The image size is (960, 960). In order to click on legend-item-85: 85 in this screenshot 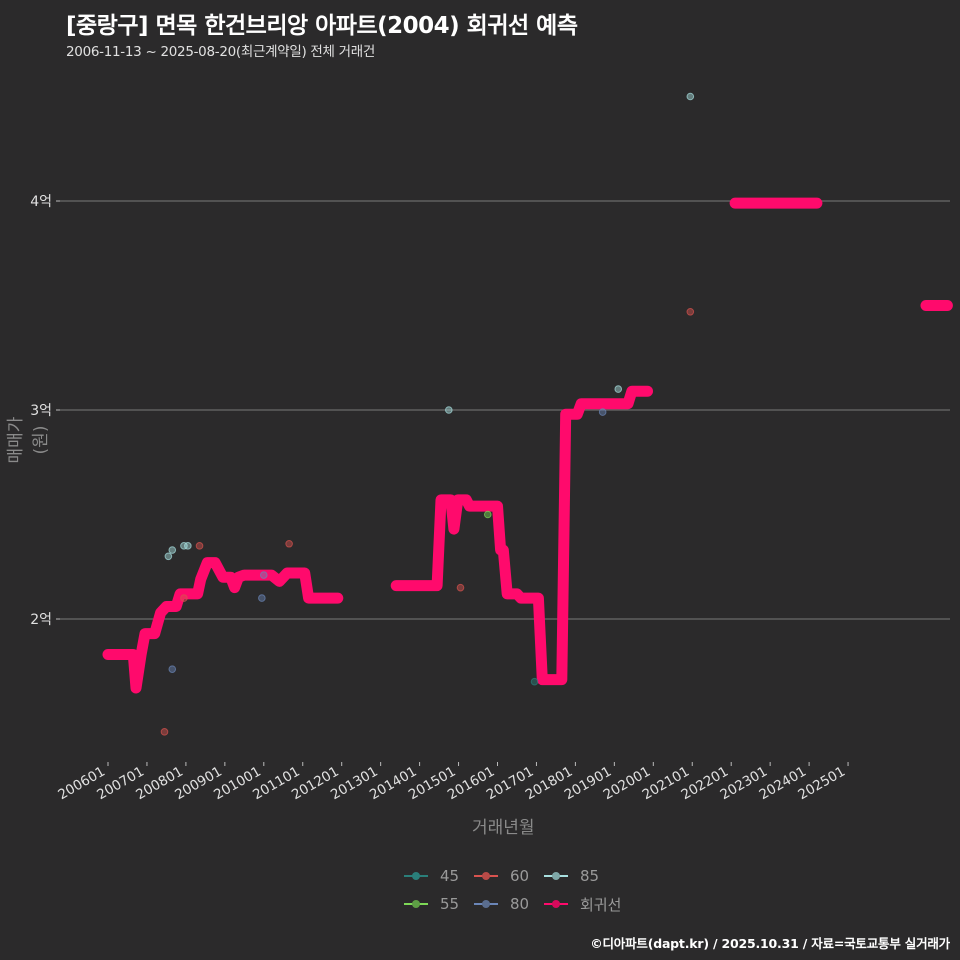, I will do `click(584, 876)`.